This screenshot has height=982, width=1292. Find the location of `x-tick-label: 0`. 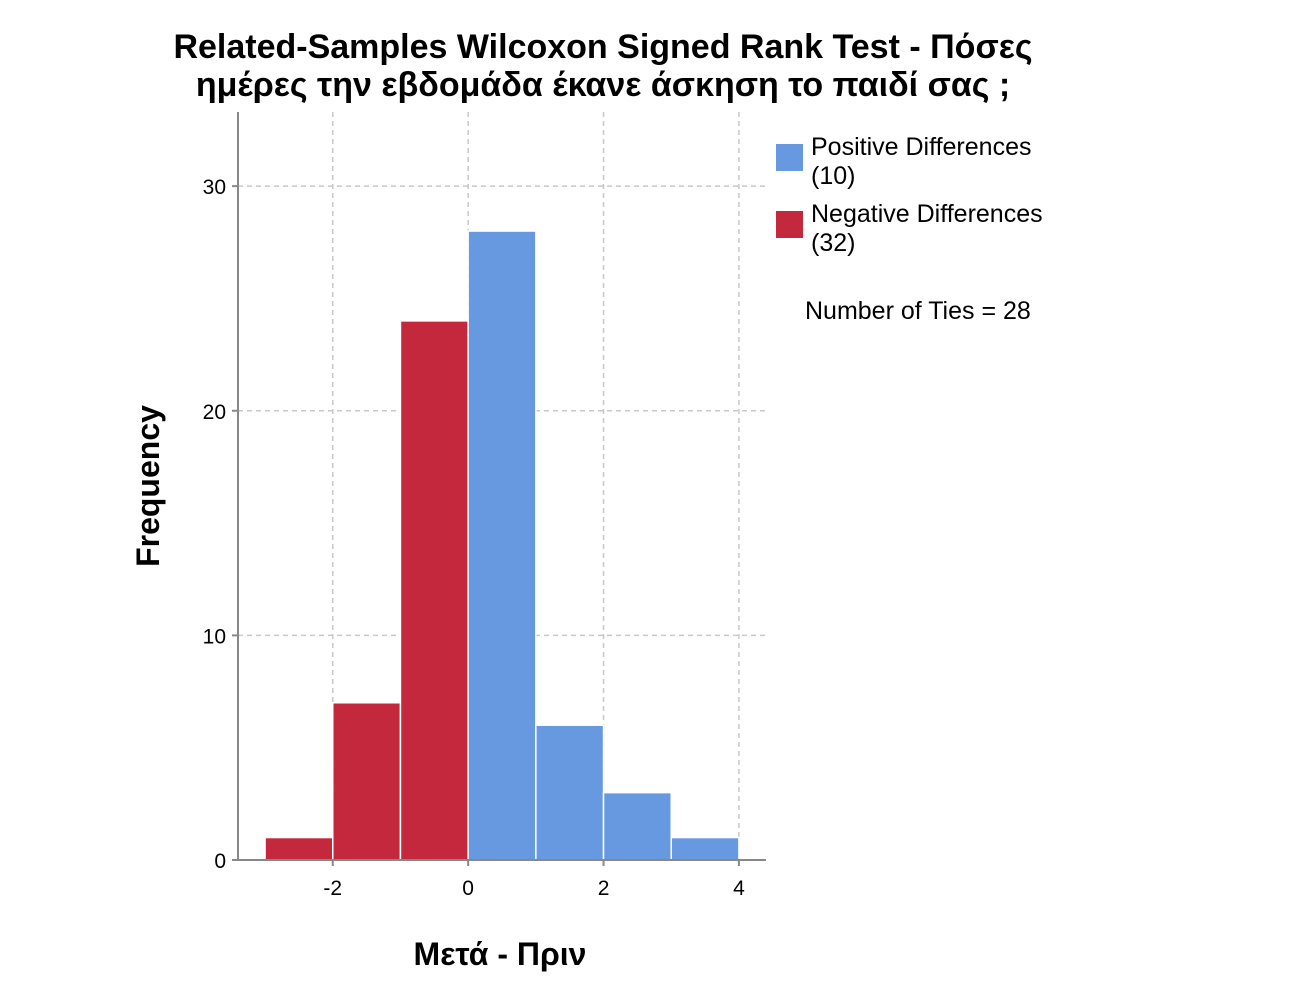

x-tick-label: 0 is located at coordinates (468, 888).